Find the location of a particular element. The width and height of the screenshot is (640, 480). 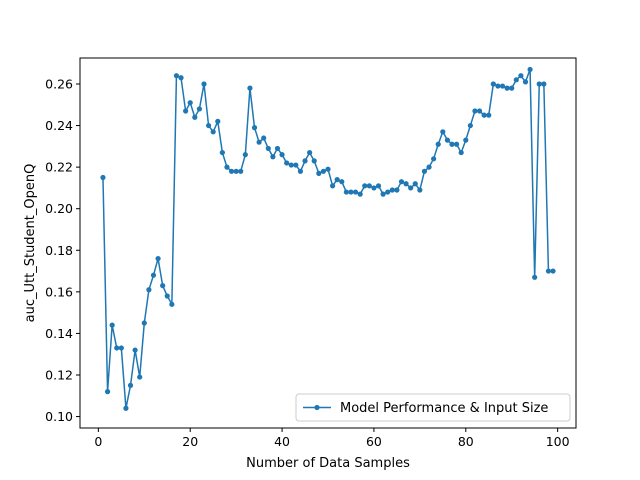

legend-entry-label: Model Performance & Input Size is located at coordinates (444, 408).